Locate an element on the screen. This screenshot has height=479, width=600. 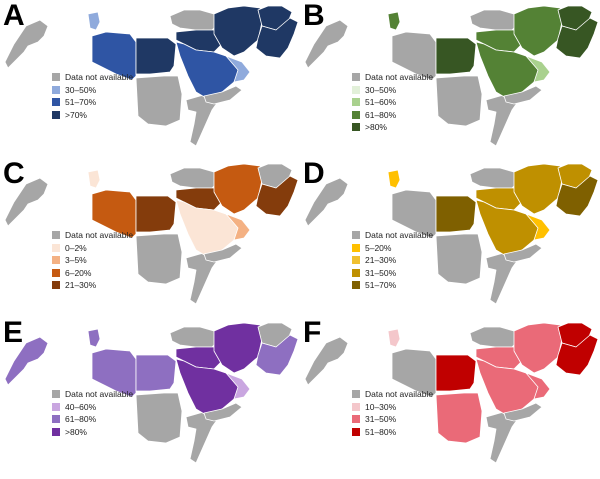
legend: Data not available 10–30% 31–50% 51–80% is located at coordinates (392, 413).